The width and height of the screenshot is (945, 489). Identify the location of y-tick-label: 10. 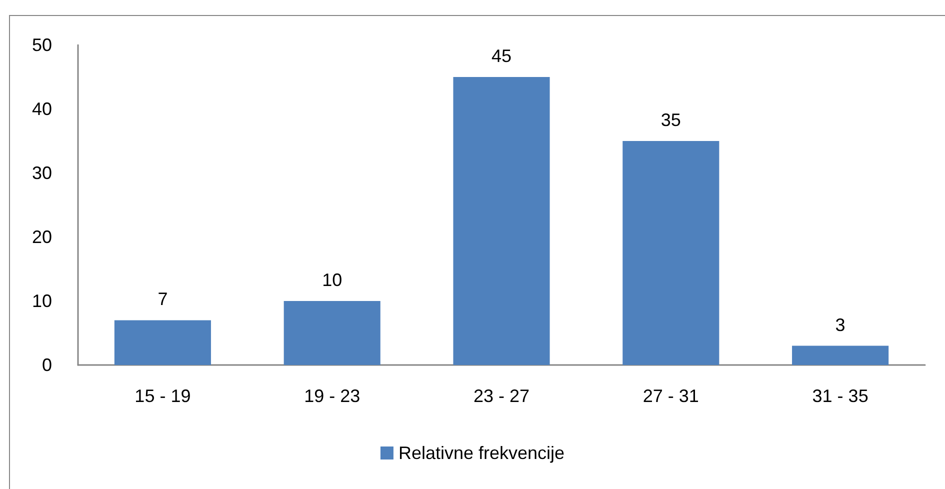
(42, 301).